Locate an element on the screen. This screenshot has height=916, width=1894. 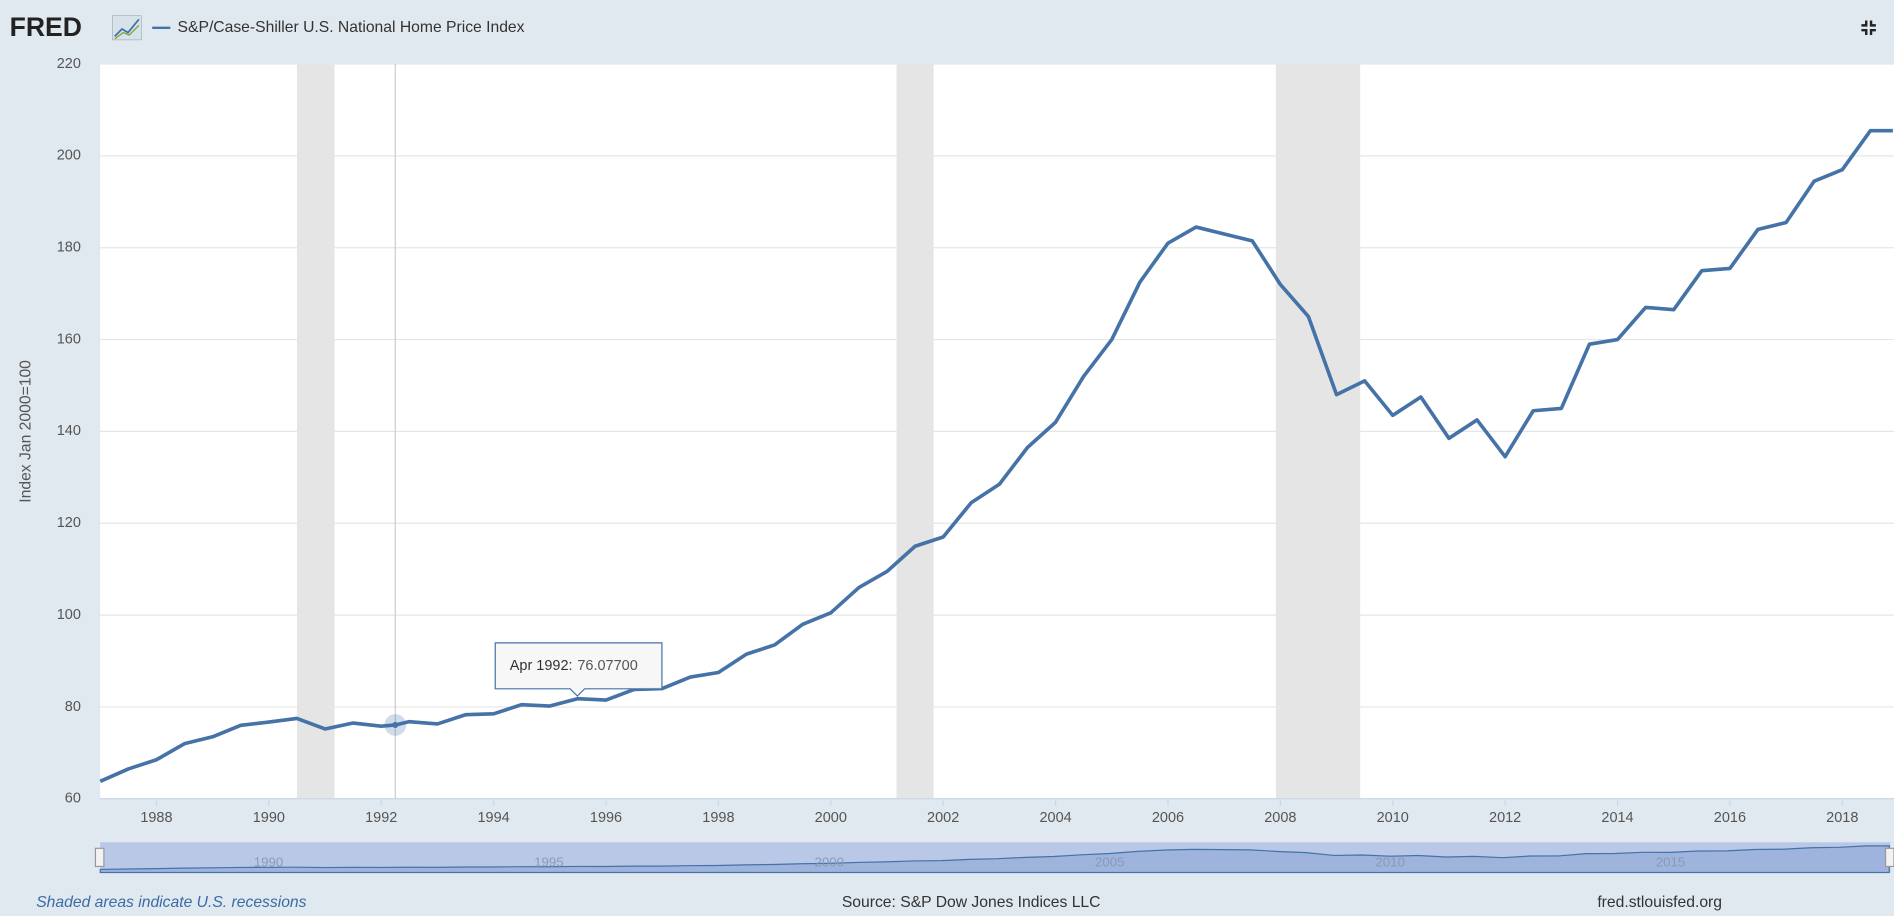
y-tick-label: 140 is located at coordinates (69, 431).